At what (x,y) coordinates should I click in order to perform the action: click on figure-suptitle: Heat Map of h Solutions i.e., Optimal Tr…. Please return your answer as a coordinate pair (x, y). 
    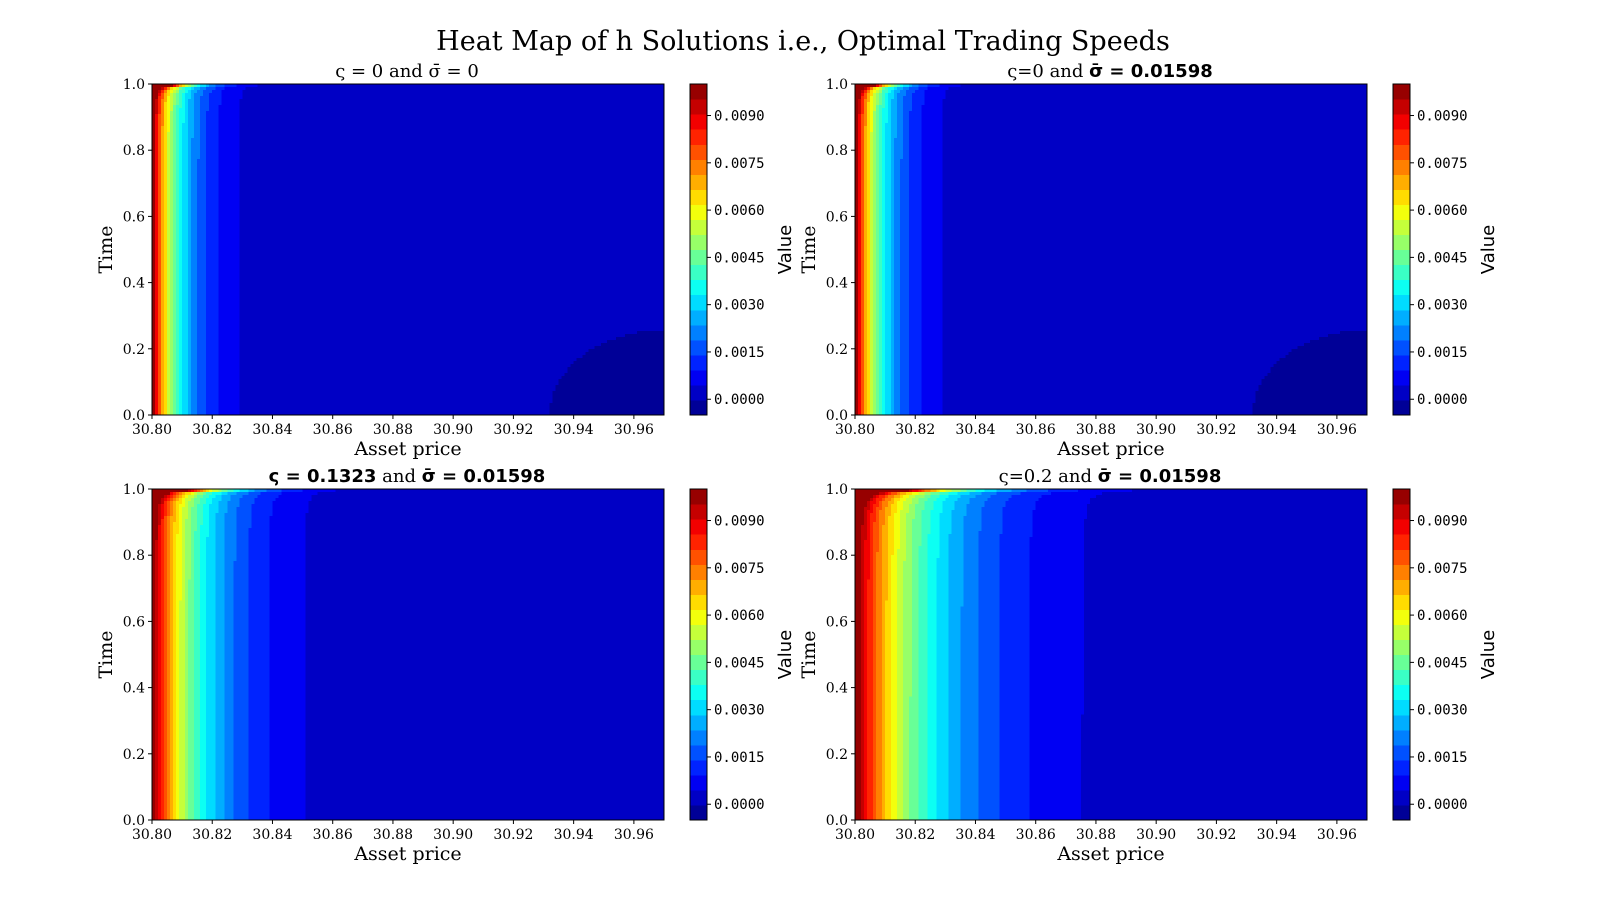
    Looking at the image, I should click on (803, 41).